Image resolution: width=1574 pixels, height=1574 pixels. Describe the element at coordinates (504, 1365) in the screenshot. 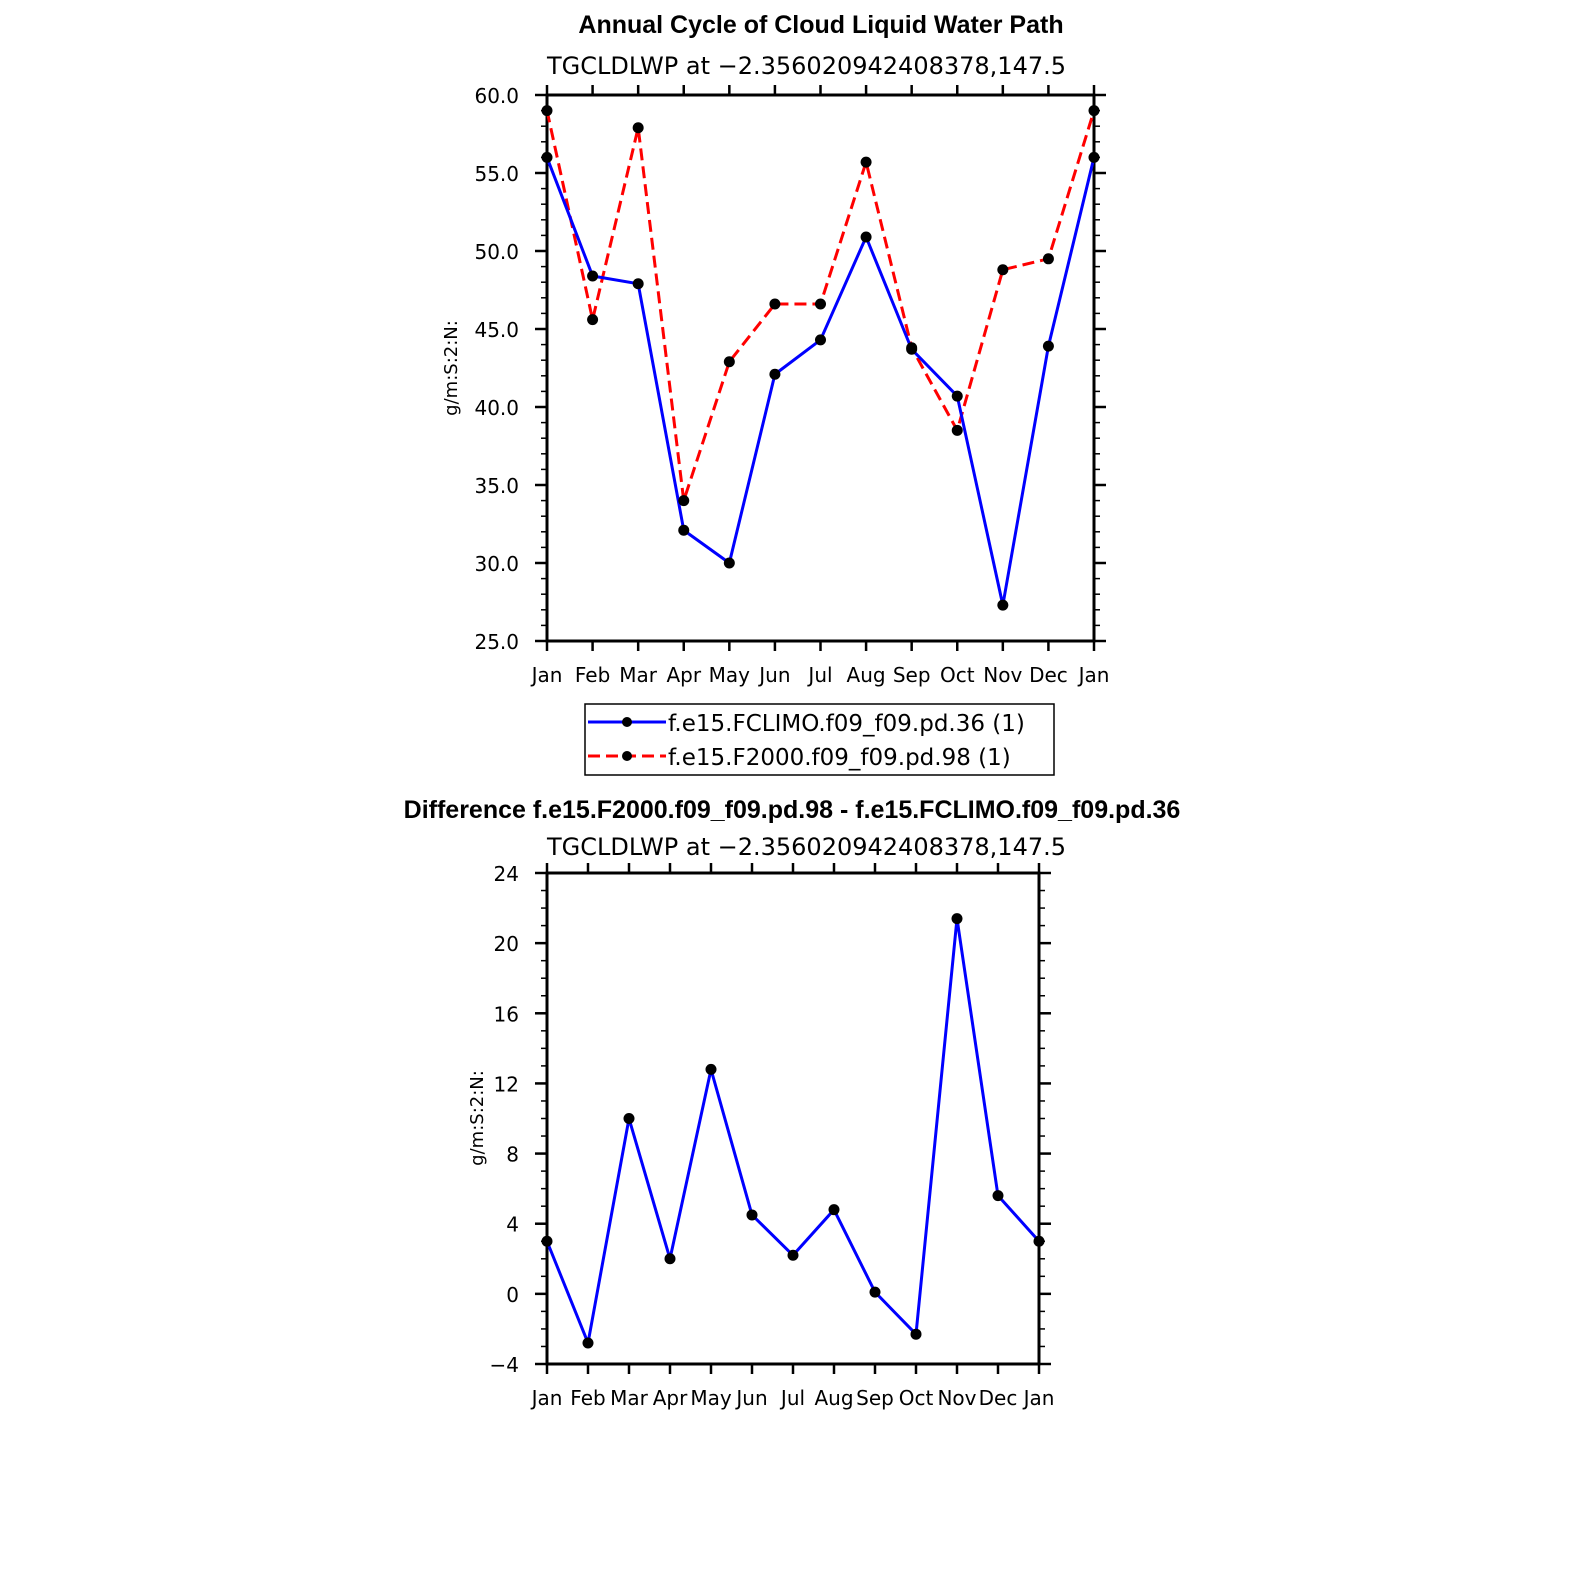

I see `y-tick-label: −4` at that location.